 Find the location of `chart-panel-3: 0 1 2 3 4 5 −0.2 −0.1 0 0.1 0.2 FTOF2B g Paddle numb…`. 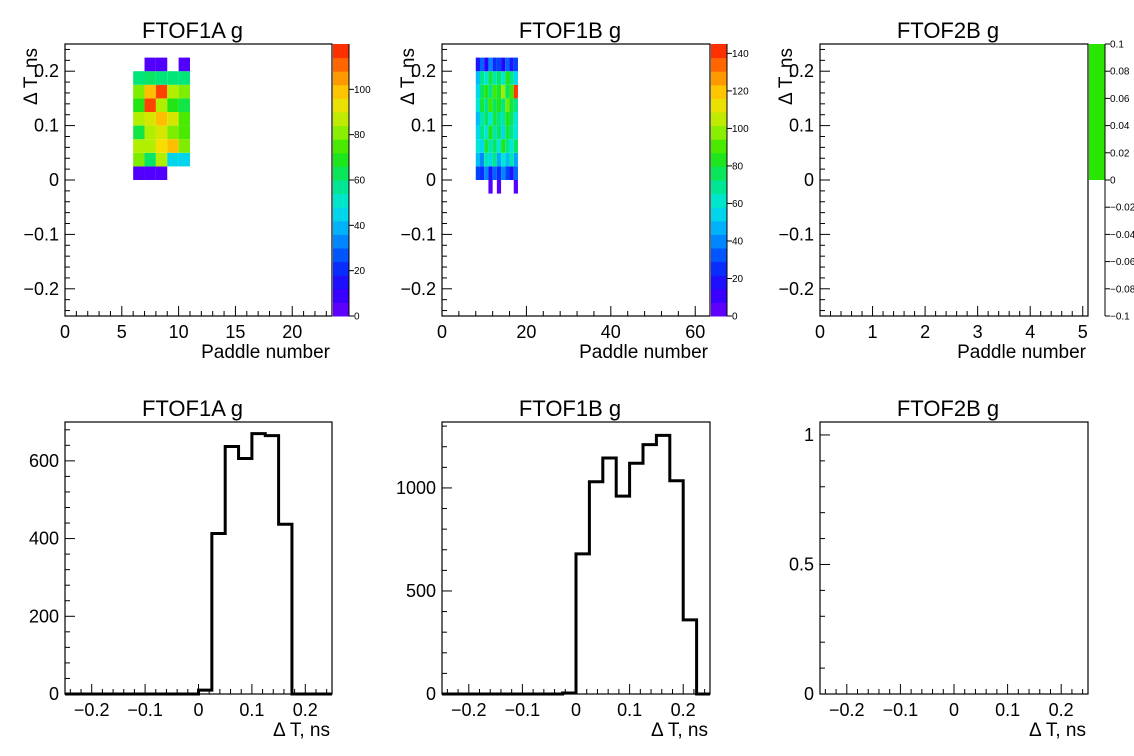

chart-panel-3: 0 1 2 3 4 5 −0.2 −0.1 0 0.1 0.2 FTOF2B g Paddle numb… is located at coordinates (955, 190).